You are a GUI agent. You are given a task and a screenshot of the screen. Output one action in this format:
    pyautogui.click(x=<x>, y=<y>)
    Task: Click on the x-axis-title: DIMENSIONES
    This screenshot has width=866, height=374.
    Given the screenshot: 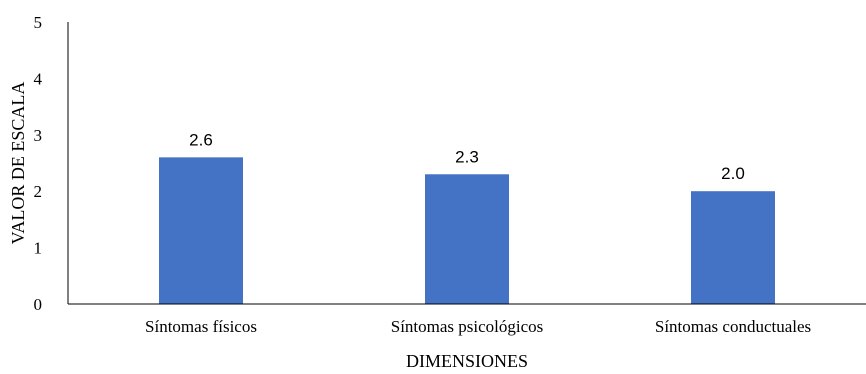 What is the action you would take?
    pyautogui.click(x=467, y=361)
    